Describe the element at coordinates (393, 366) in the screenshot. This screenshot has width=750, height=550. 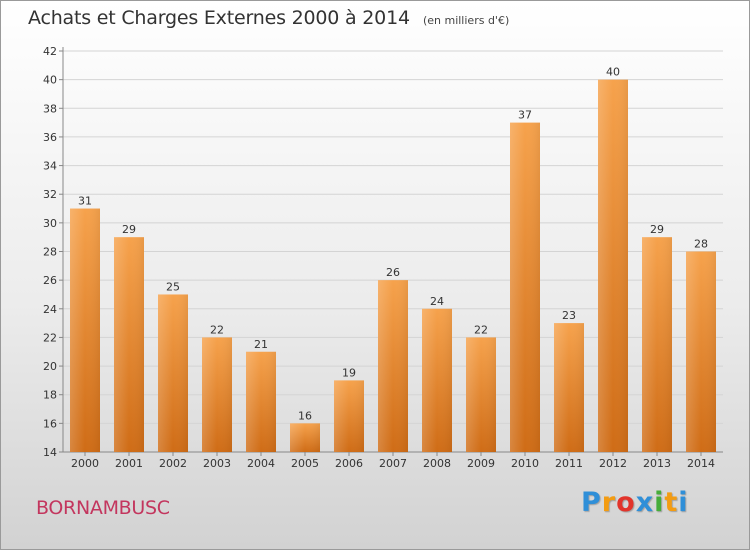
I see `bar-shine-2007` at that location.